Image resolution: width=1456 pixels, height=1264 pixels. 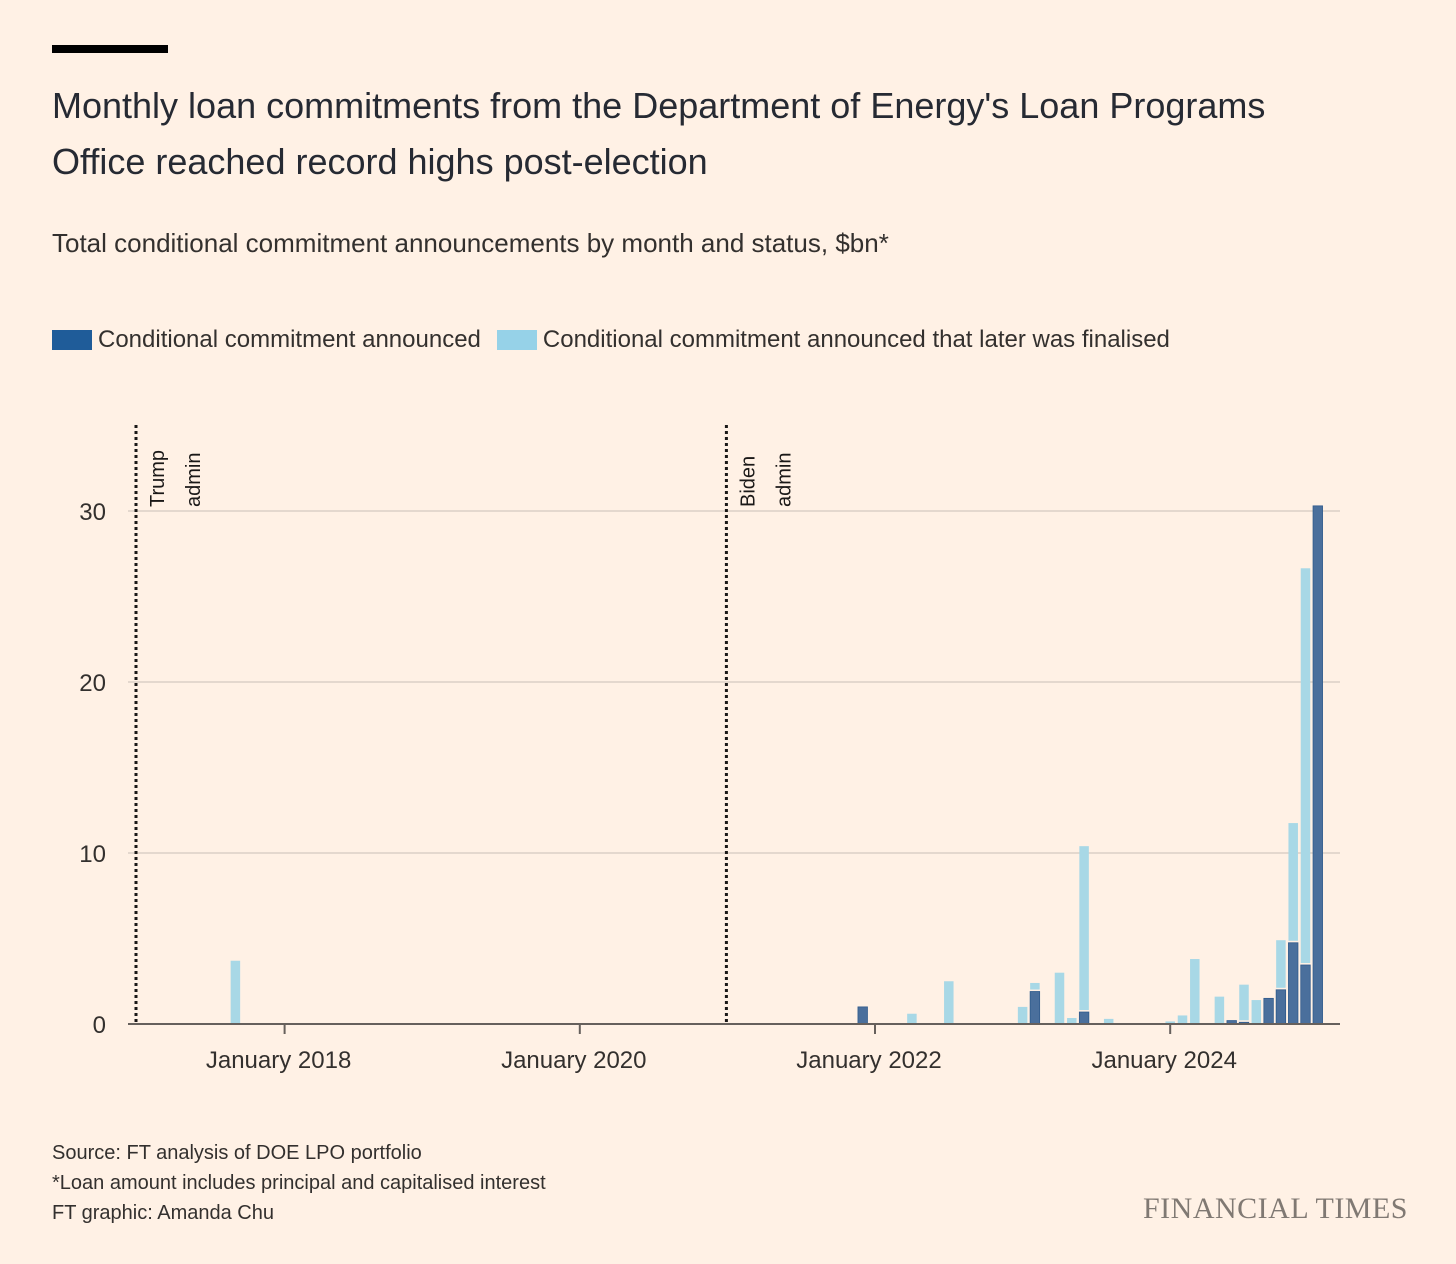 What do you see at coordinates (868, 1060) in the screenshot?
I see `x-tick-label: January 2022` at bounding box center [868, 1060].